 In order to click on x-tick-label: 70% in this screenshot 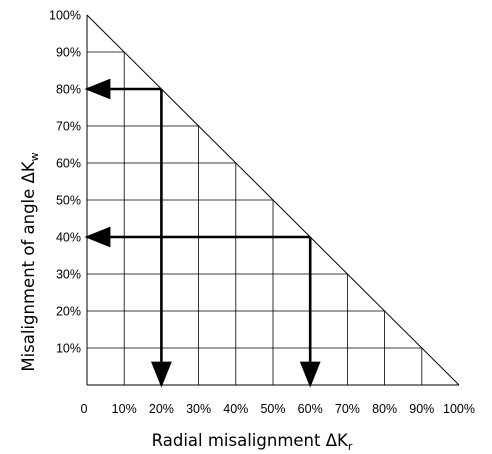, I will do `click(347, 409)`.